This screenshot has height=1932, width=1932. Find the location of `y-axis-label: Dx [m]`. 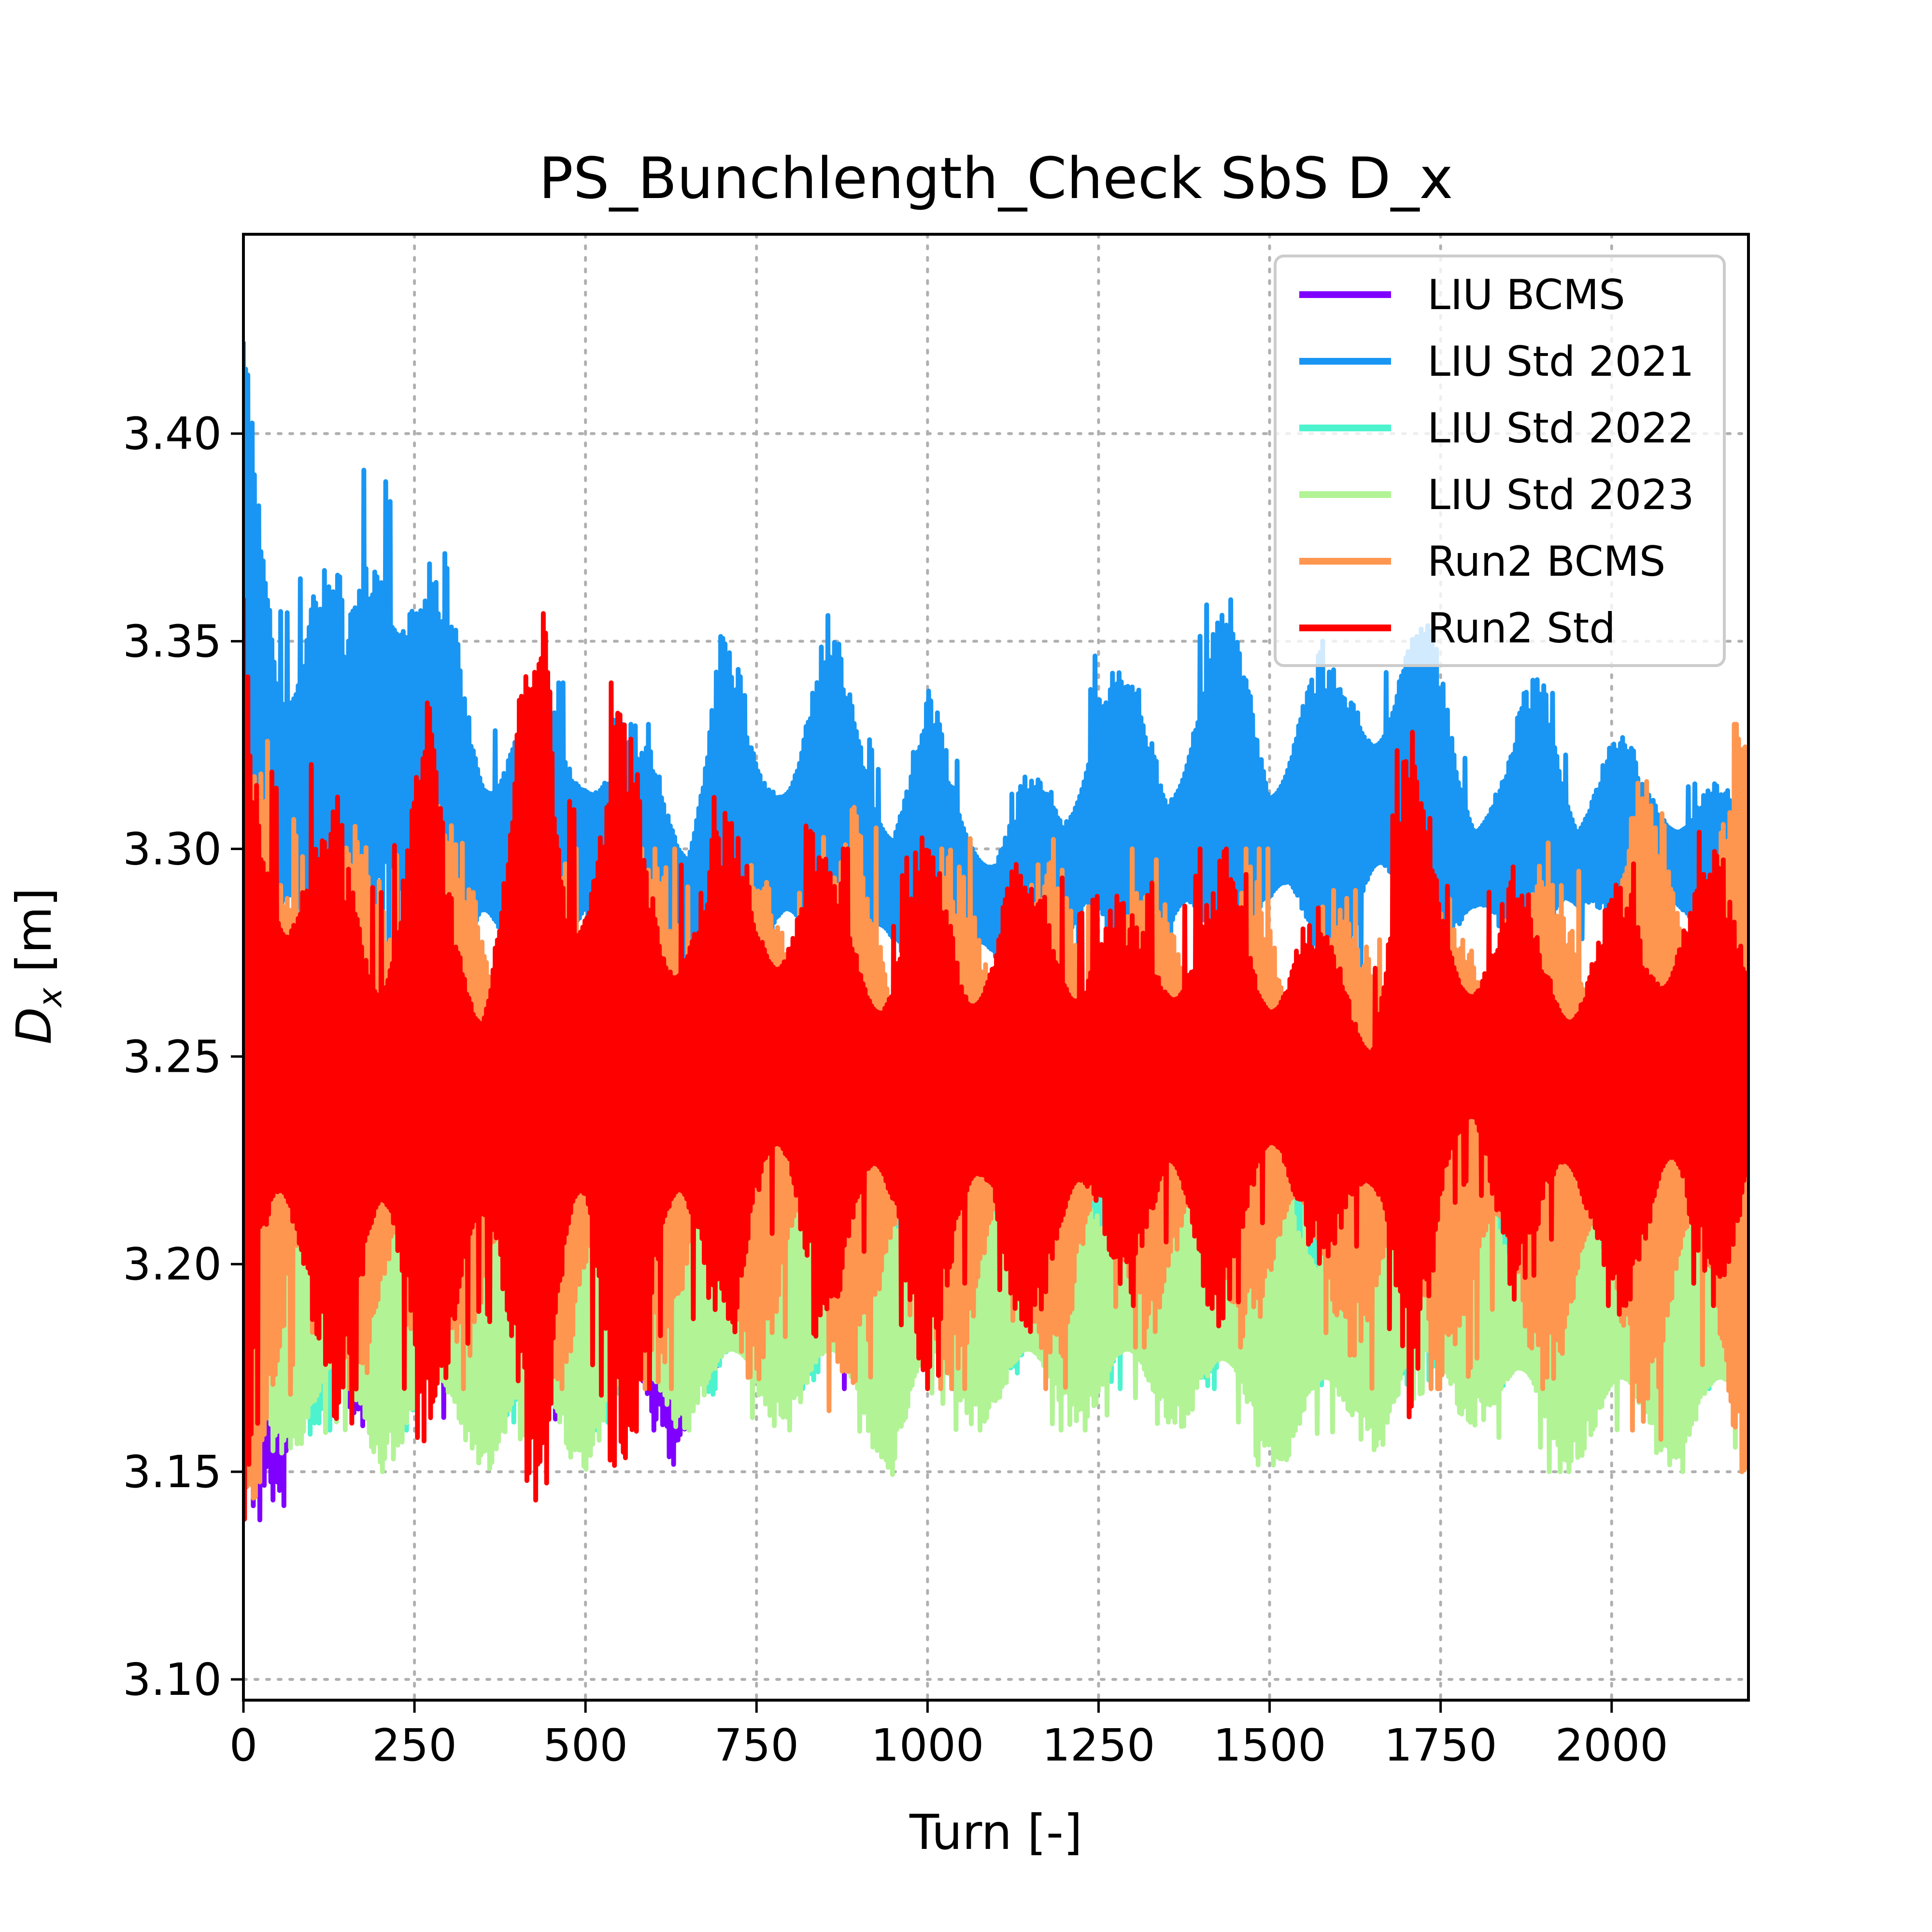

y-axis-label: Dx [m] is located at coordinates (38, 966).